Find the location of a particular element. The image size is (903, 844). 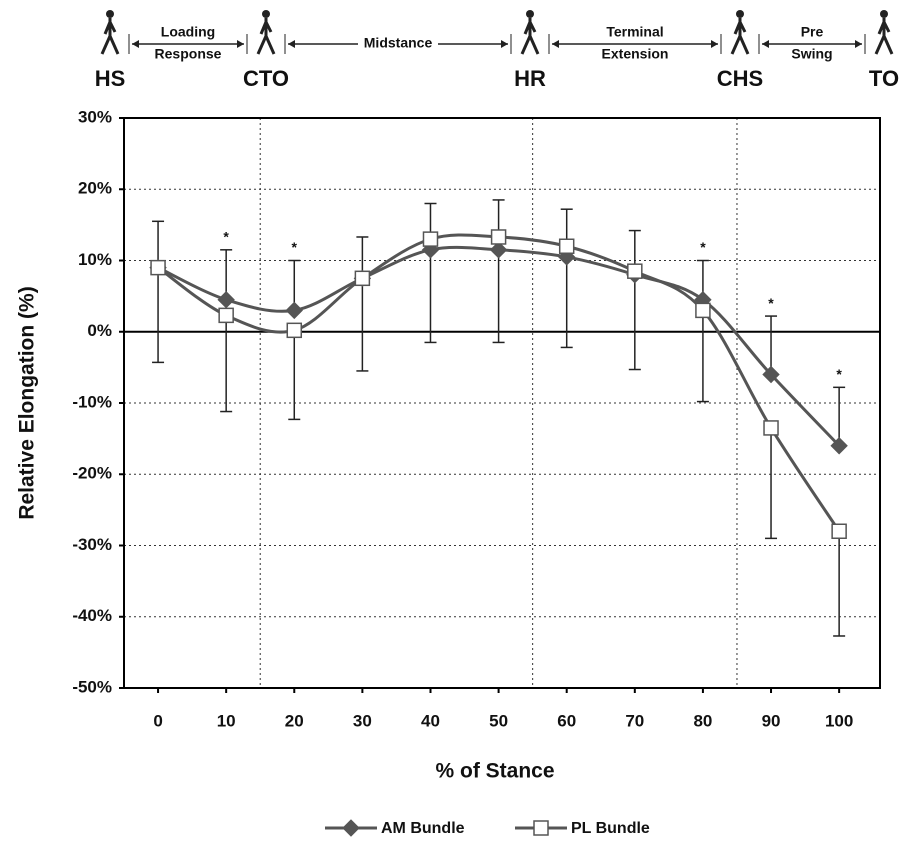

x-tick-label: 60 is located at coordinates (566, 720).